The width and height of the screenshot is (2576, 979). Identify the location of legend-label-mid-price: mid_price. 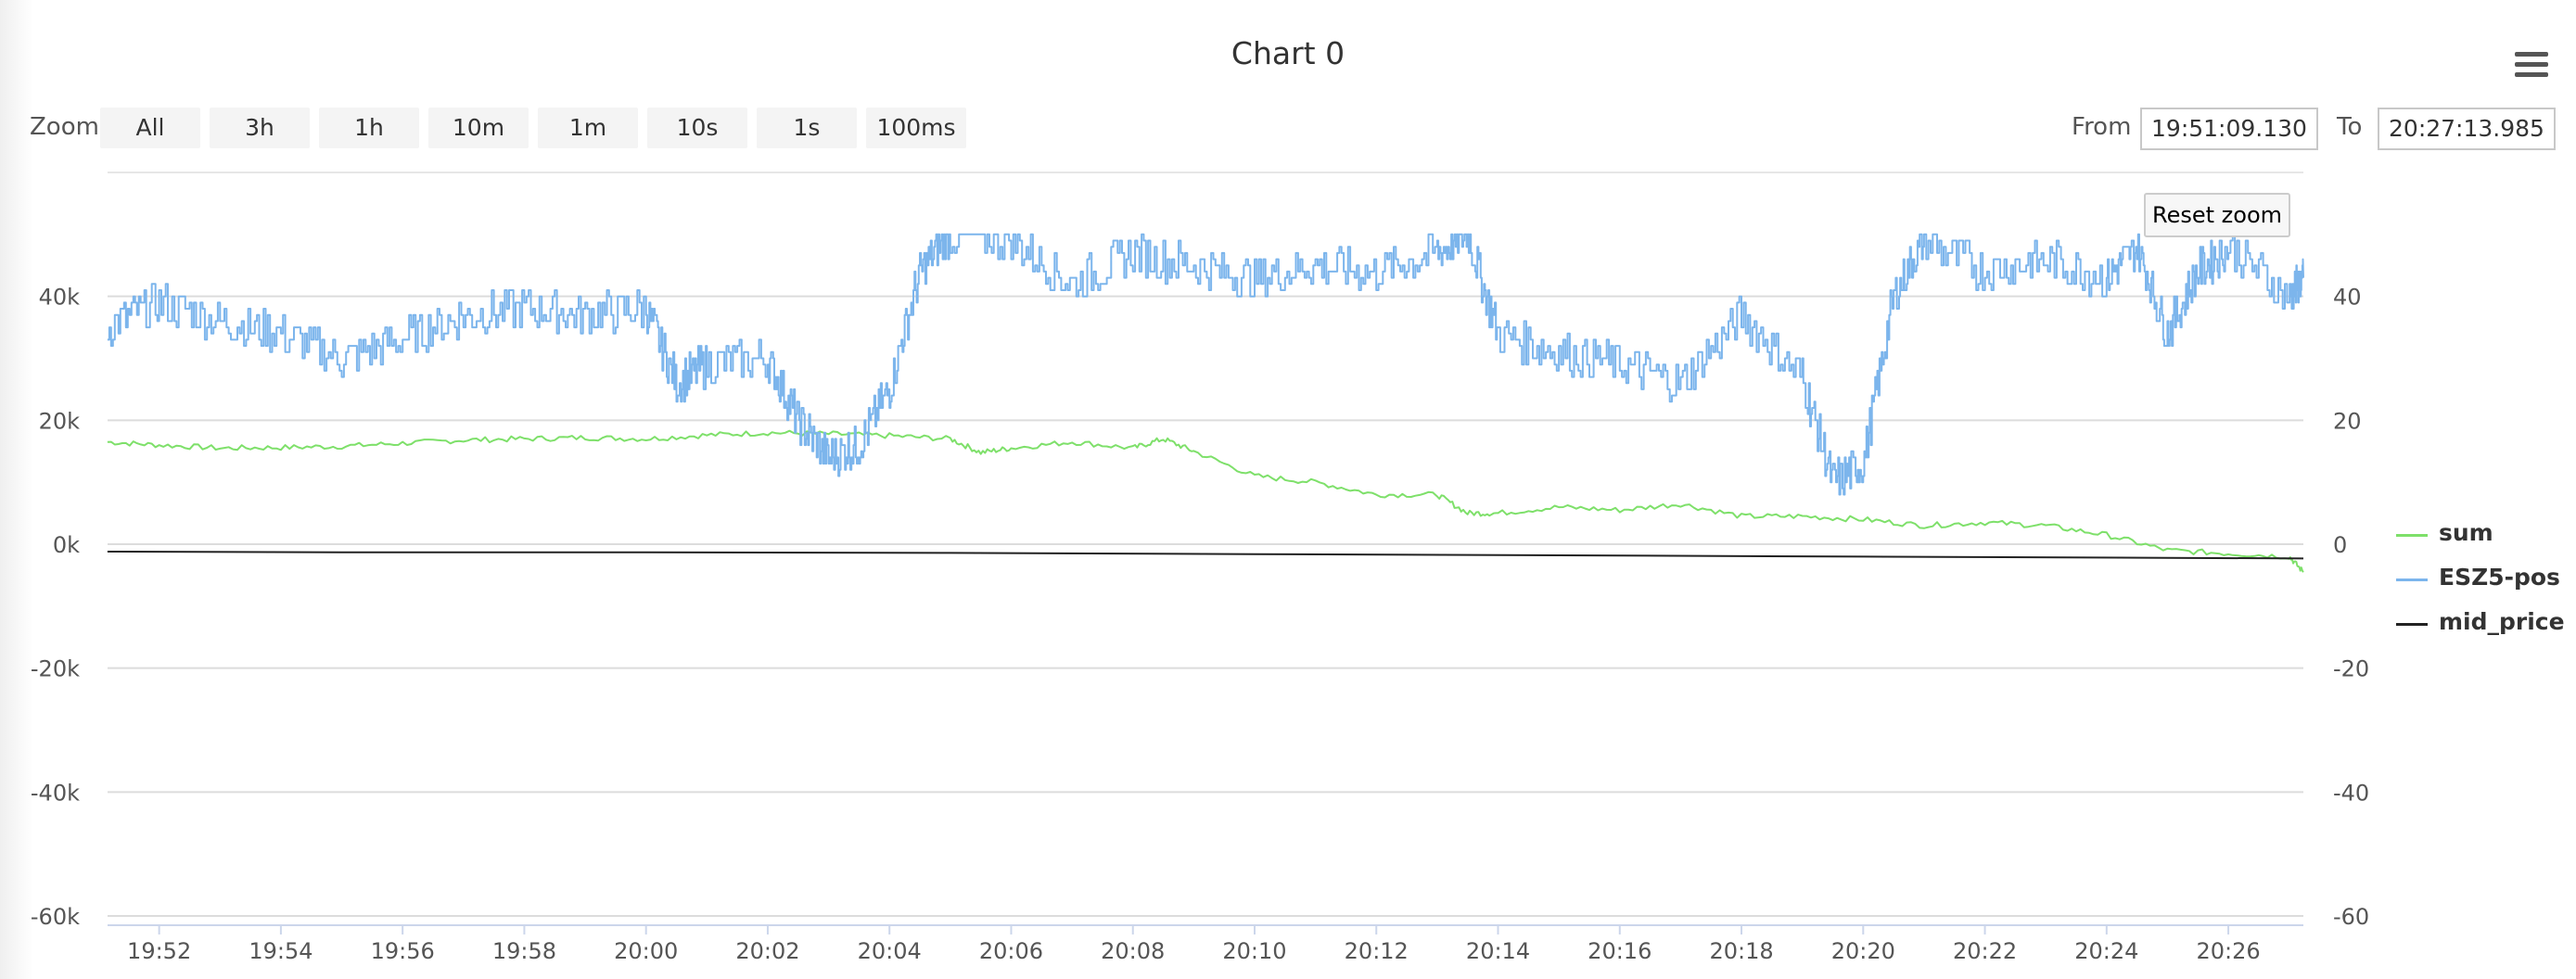
(2502, 621).